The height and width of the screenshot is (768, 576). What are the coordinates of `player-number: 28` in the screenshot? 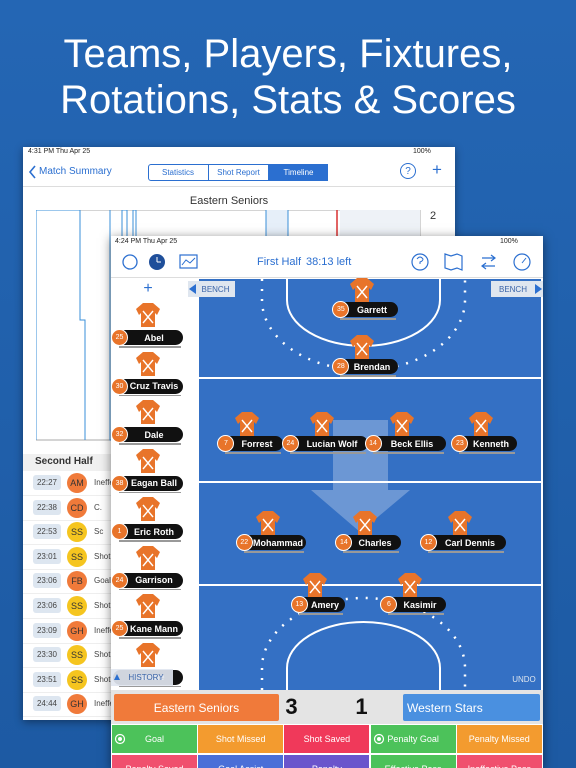 It's located at (341, 366).